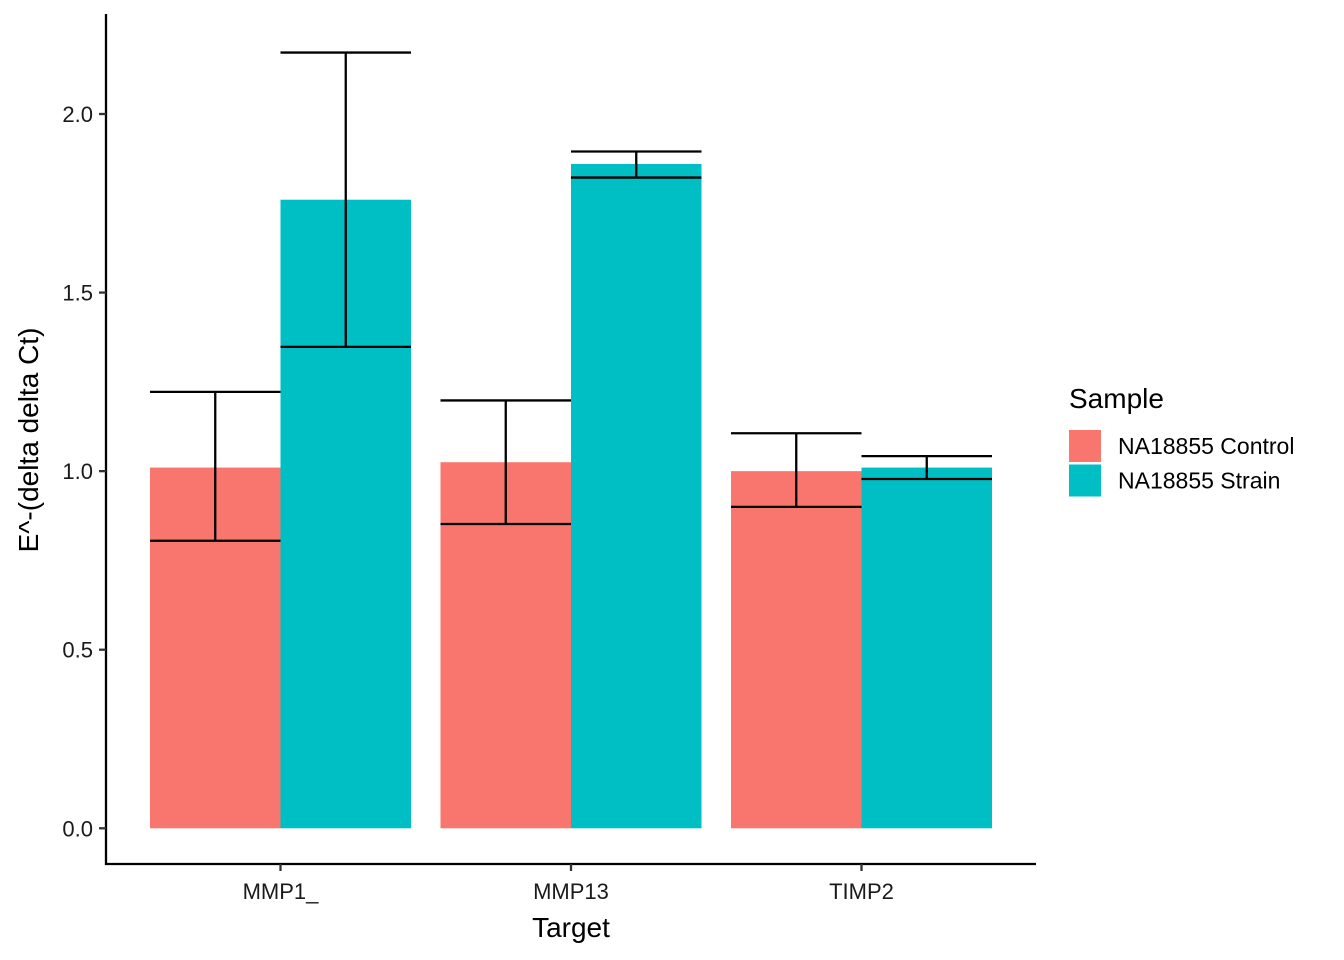  I want to click on legend-label: NA18855 Control, so click(1206, 446).